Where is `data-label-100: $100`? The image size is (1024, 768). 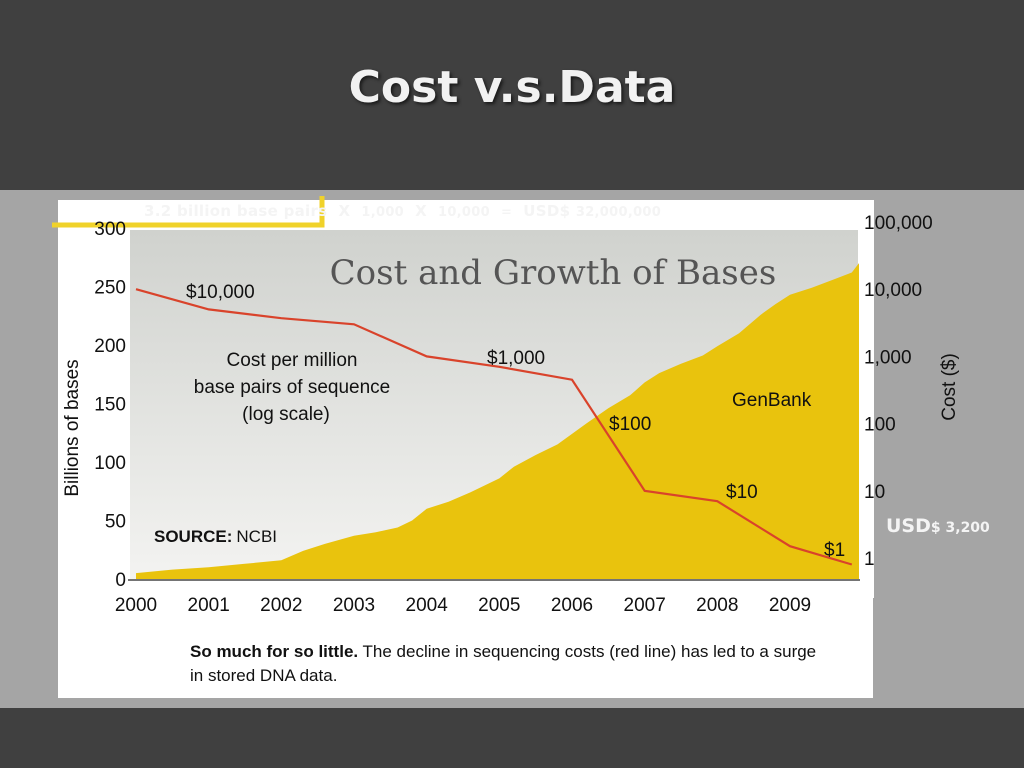
data-label-100: $100 is located at coordinates (630, 424).